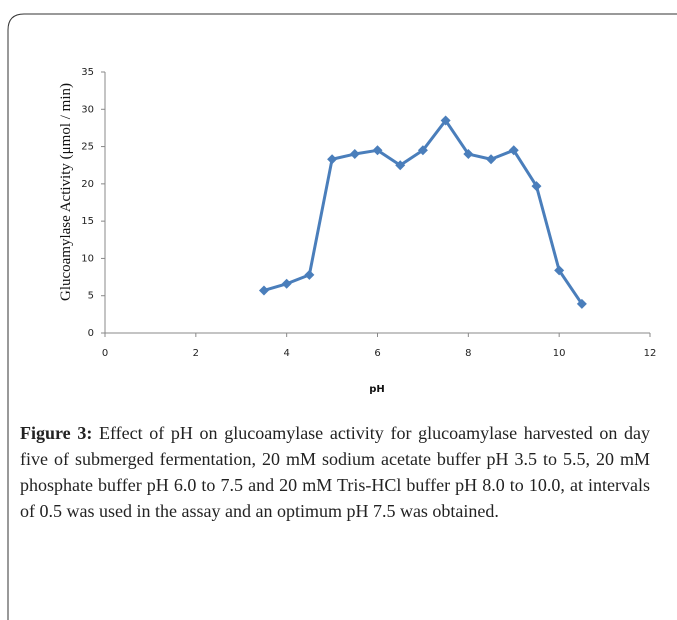  I want to click on caption-label: Figure 3:, so click(56, 433).